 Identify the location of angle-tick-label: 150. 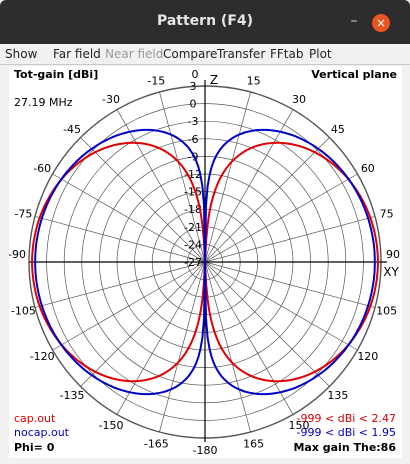
(299, 425).